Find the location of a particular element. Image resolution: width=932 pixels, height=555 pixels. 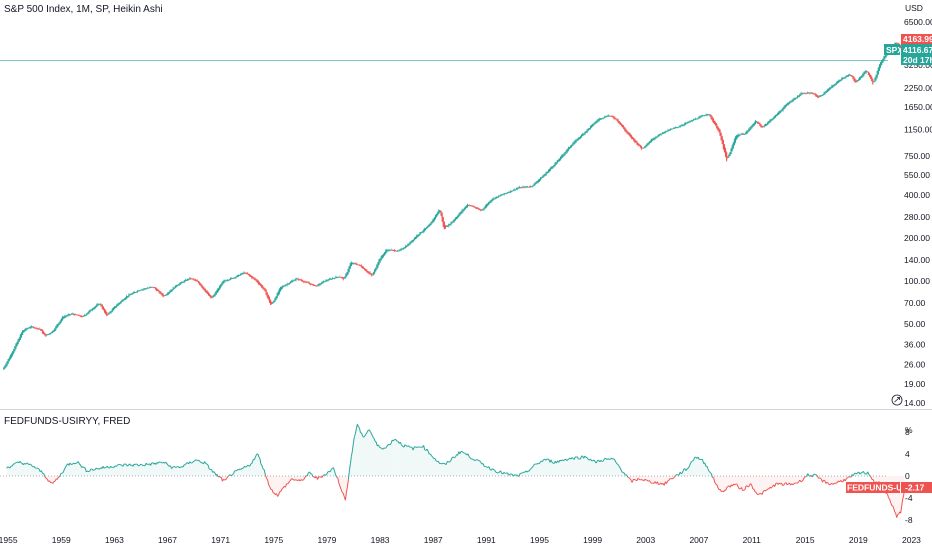

time-tick-label: 1995 is located at coordinates (539, 540).